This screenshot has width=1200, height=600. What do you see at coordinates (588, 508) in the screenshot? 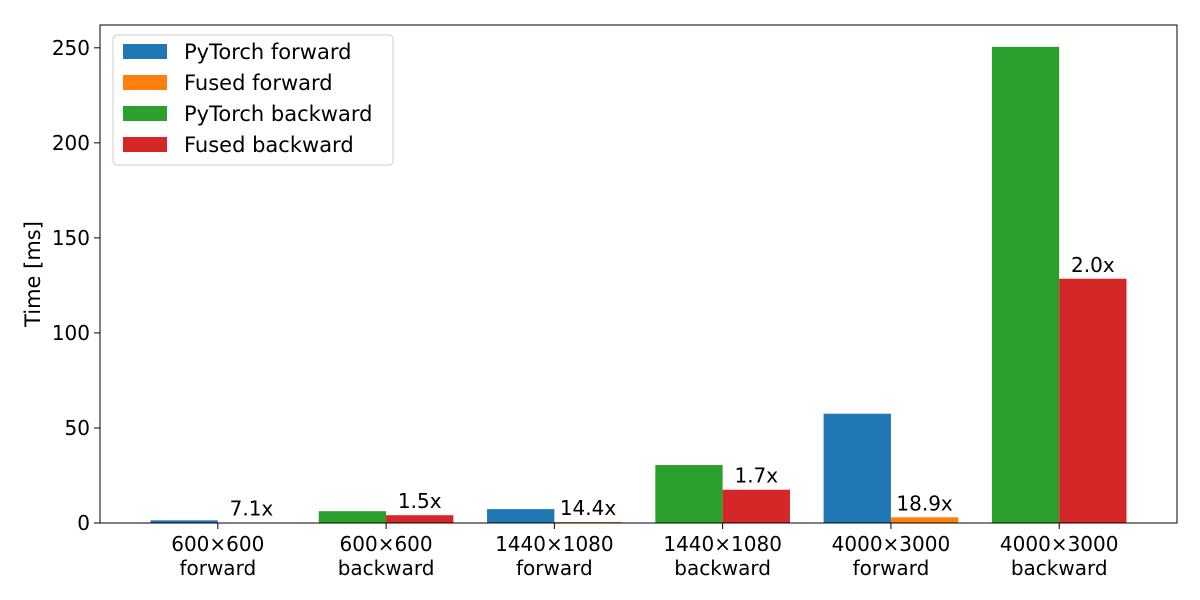
I see `speedup-label: 14.4x` at bounding box center [588, 508].